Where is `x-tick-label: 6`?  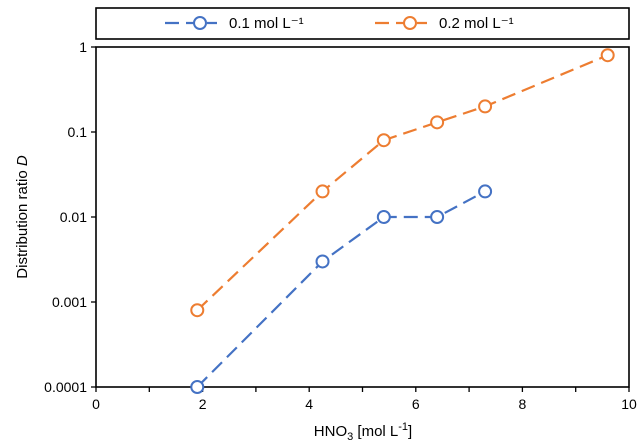 x-tick-label: 6 is located at coordinates (416, 404).